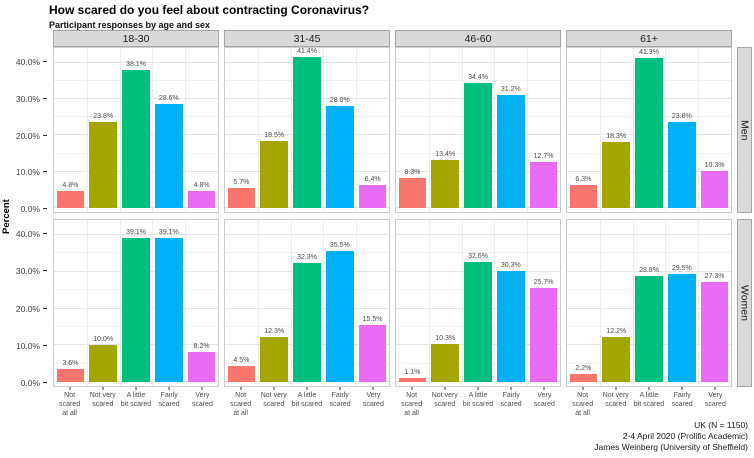 This screenshot has width=754, height=458. I want to click on y-axis-men: 0.0% 10.0% 20.0% 30.0% 40.0%, so click(24, 130).